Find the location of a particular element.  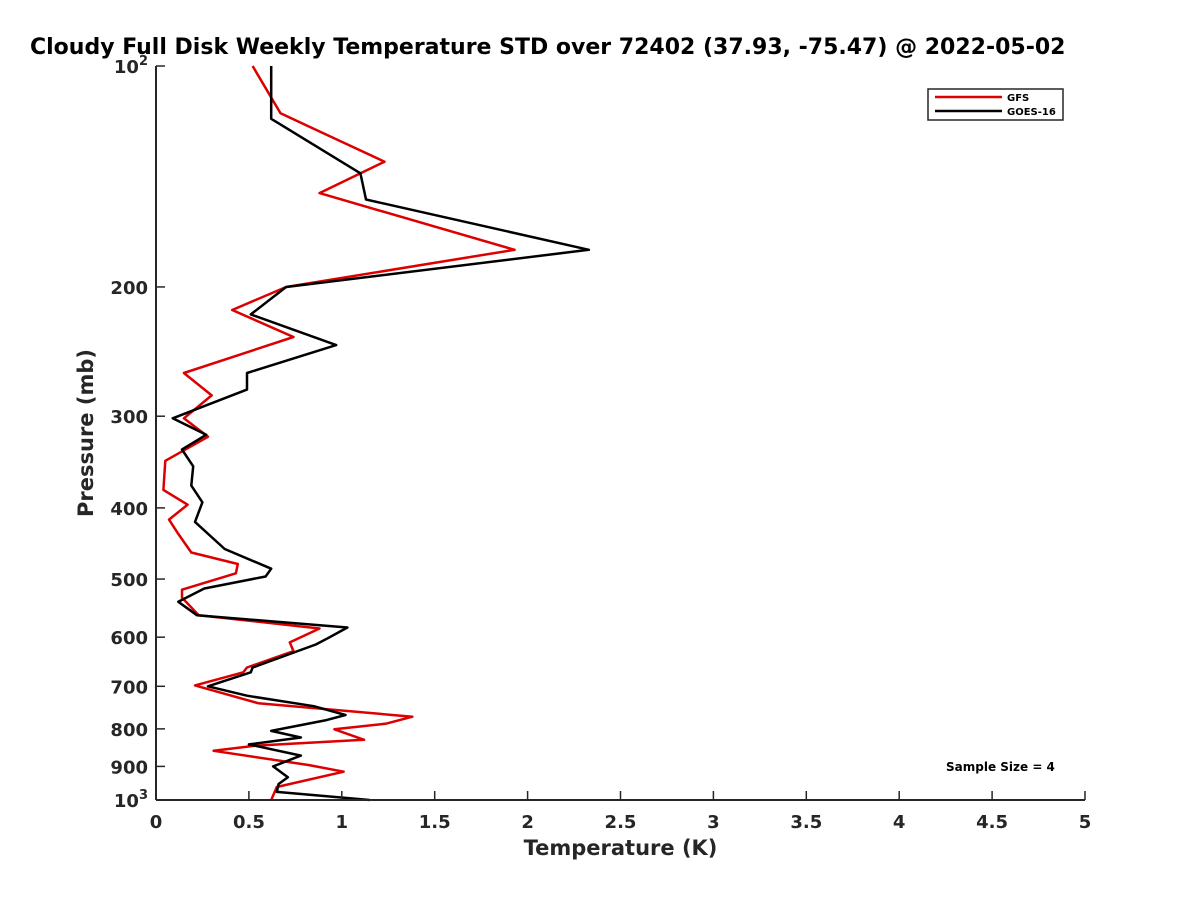

y-tick-label: 10³ is located at coordinates (131, 800).